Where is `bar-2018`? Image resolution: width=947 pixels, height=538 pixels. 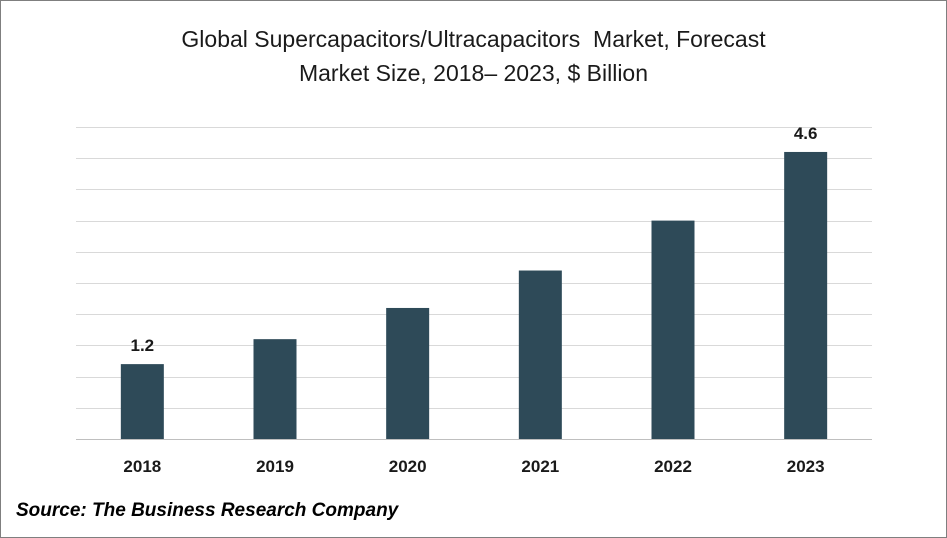
bar-2018 is located at coordinates (142, 401).